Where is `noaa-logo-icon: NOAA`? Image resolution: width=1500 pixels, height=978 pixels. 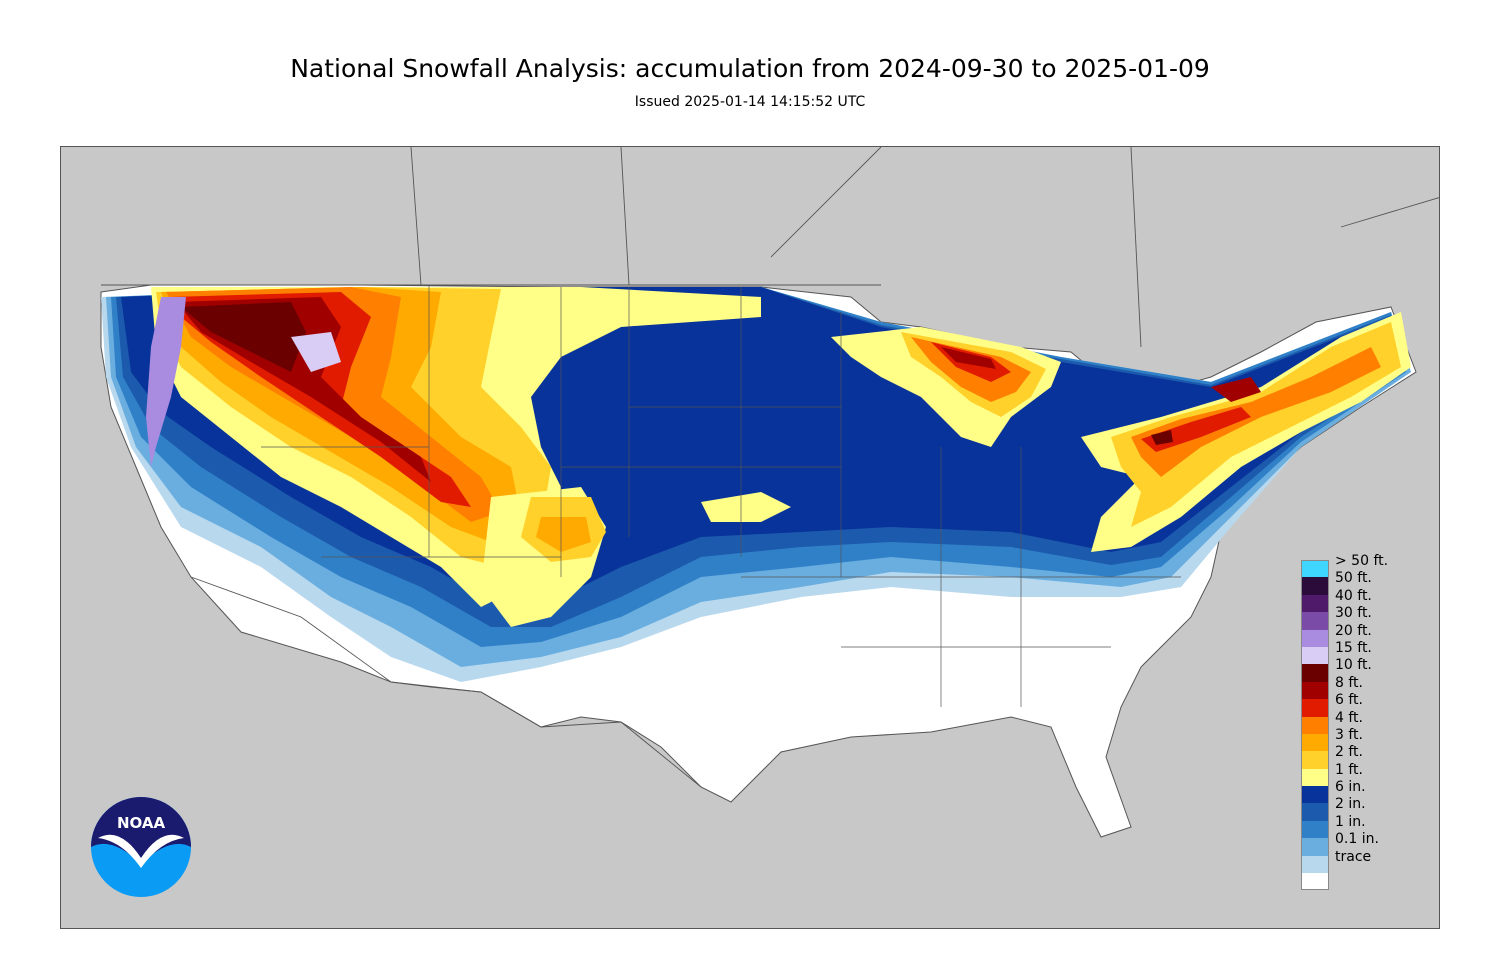 noaa-logo-icon: NOAA is located at coordinates (141, 847).